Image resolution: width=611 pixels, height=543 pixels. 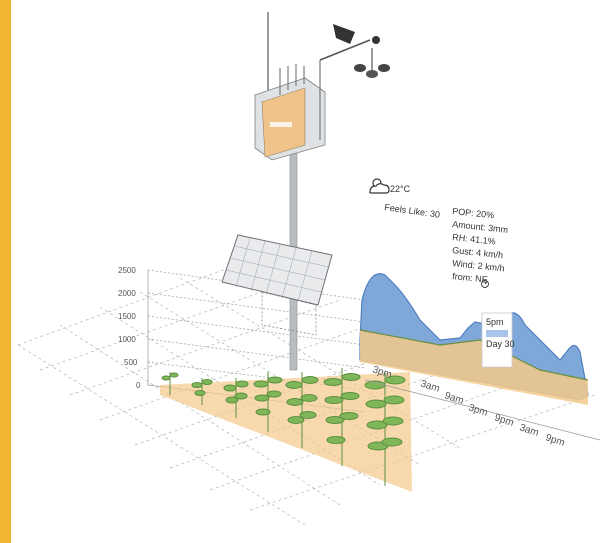 What do you see at coordinates (283, 427) in the screenshot?
I see `crop-plants` at bounding box center [283, 427].